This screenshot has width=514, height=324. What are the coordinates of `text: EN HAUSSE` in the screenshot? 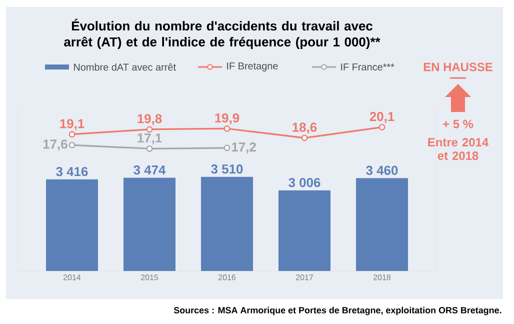 It's located at (458, 67).